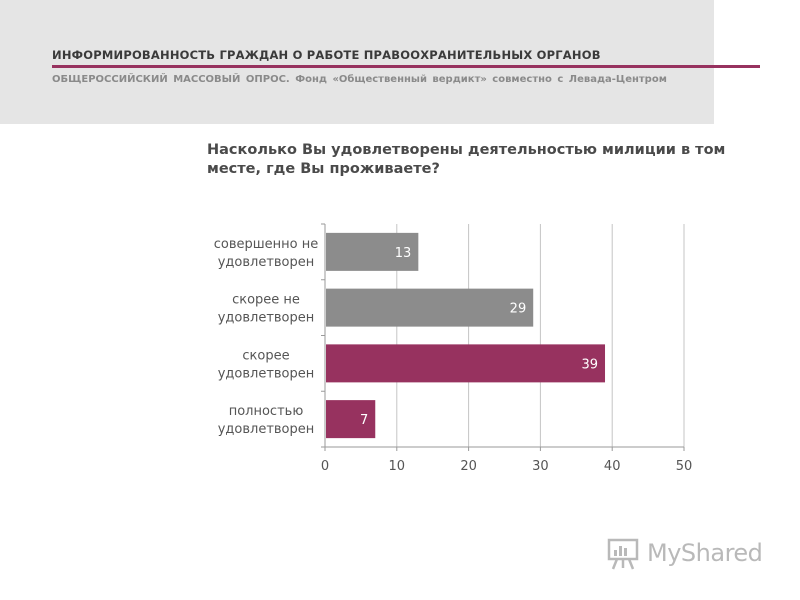 The image size is (800, 600). What do you see at coordinates (325, 466) in the screenshot?
I see `x-tick-label: 0` at bounding box center [325, 466].